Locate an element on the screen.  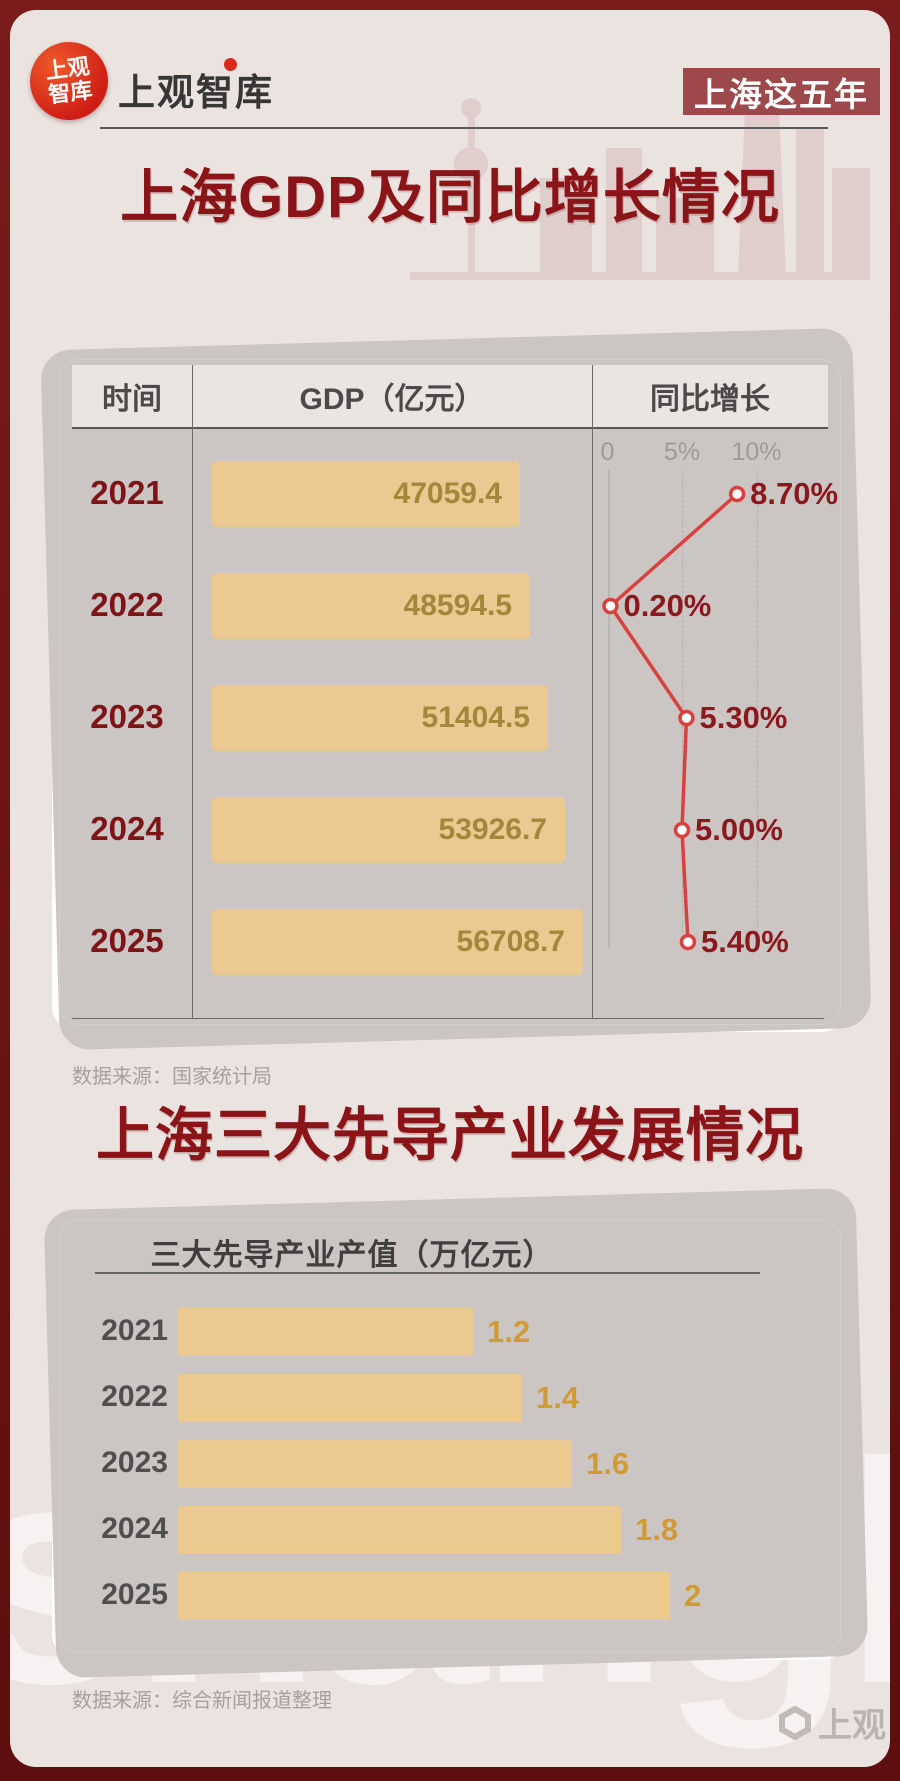
header-divider is located at coordinates (464, 128).